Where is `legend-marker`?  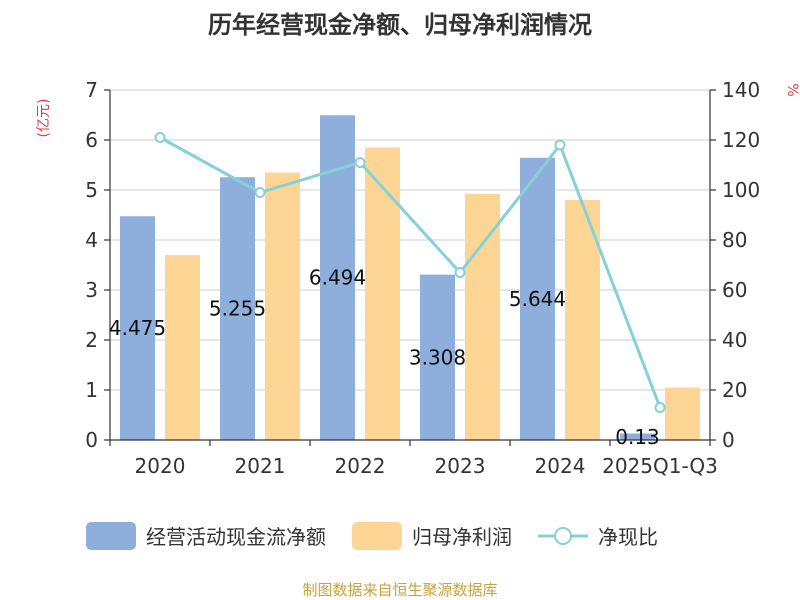 legend-marker is located at coordinates (563, 536).